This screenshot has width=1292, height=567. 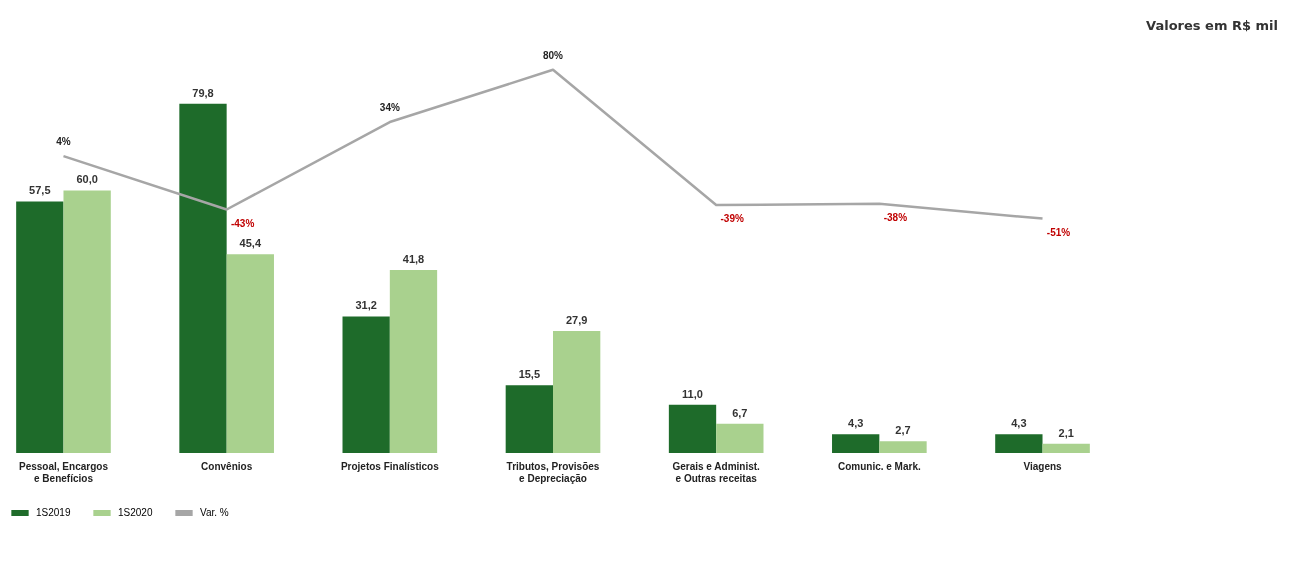 What do you see at coordinates (413, 259) in the screenshot?
I see `data-label: 41,8` at bounding box center [413, 259].